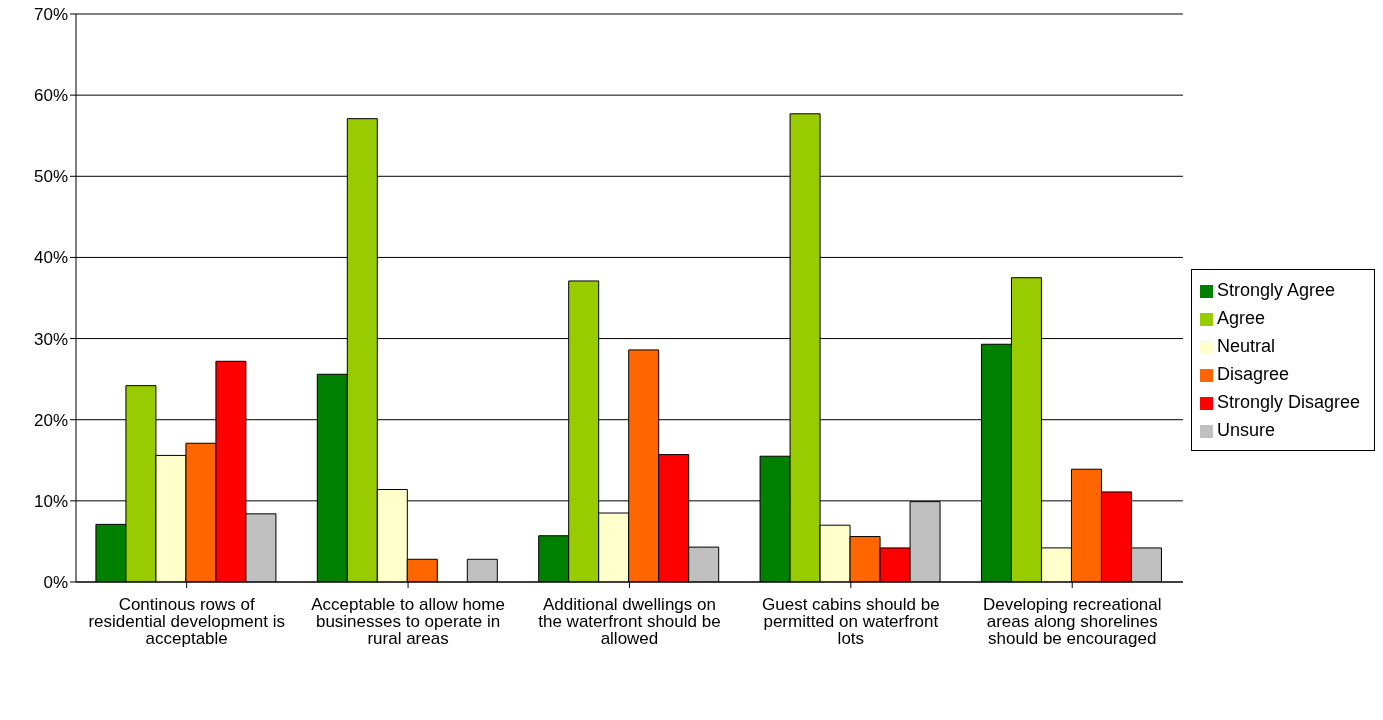 Image resolution: width=1383 pixels, height=720 pixels. What do you see at coordinates (1240, 318) in the screenshot?
I see `legend-label: Agree` at bounding box center [1240, 318].